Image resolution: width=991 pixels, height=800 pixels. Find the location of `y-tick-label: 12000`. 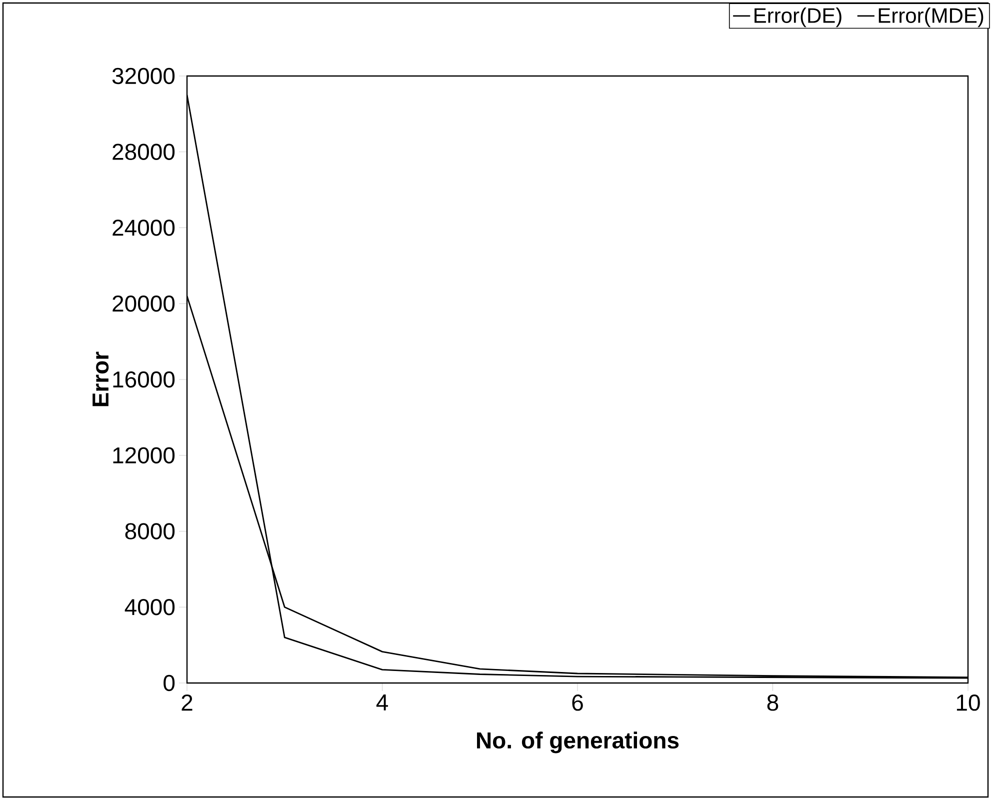

y-tick-label: 12000 is located at coordinates (144, 455).